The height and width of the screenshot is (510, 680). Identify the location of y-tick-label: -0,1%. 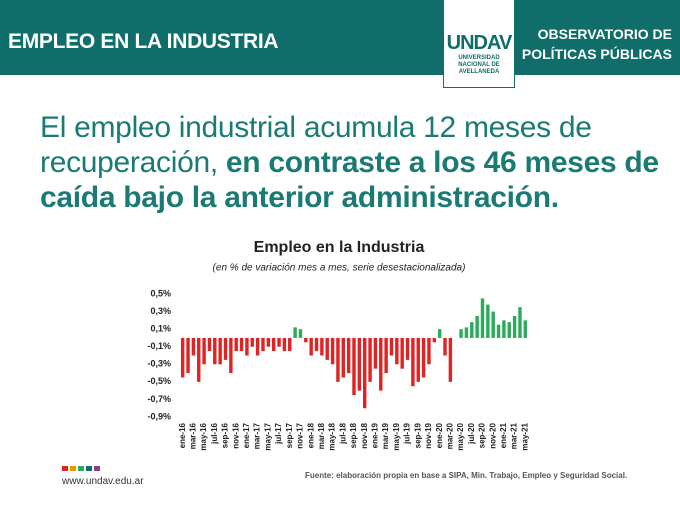
(159, 346).